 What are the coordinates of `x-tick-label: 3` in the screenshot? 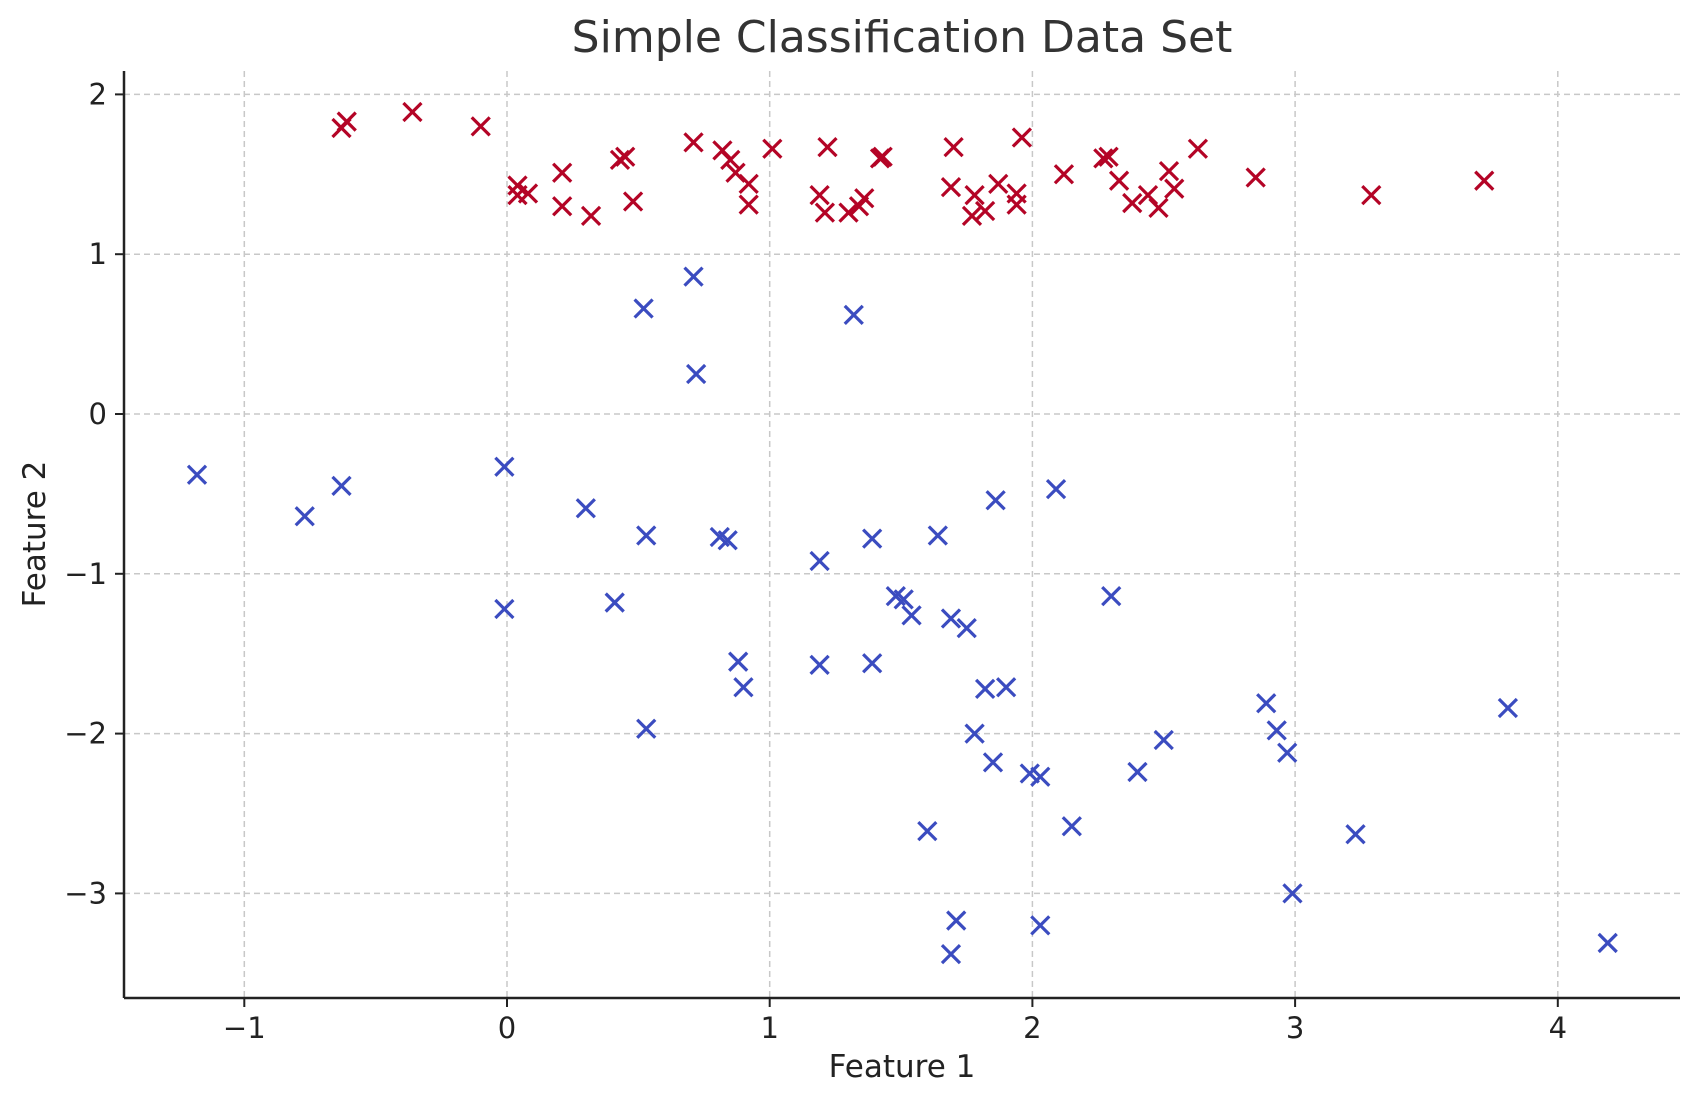 It's located at (1295, 1028).